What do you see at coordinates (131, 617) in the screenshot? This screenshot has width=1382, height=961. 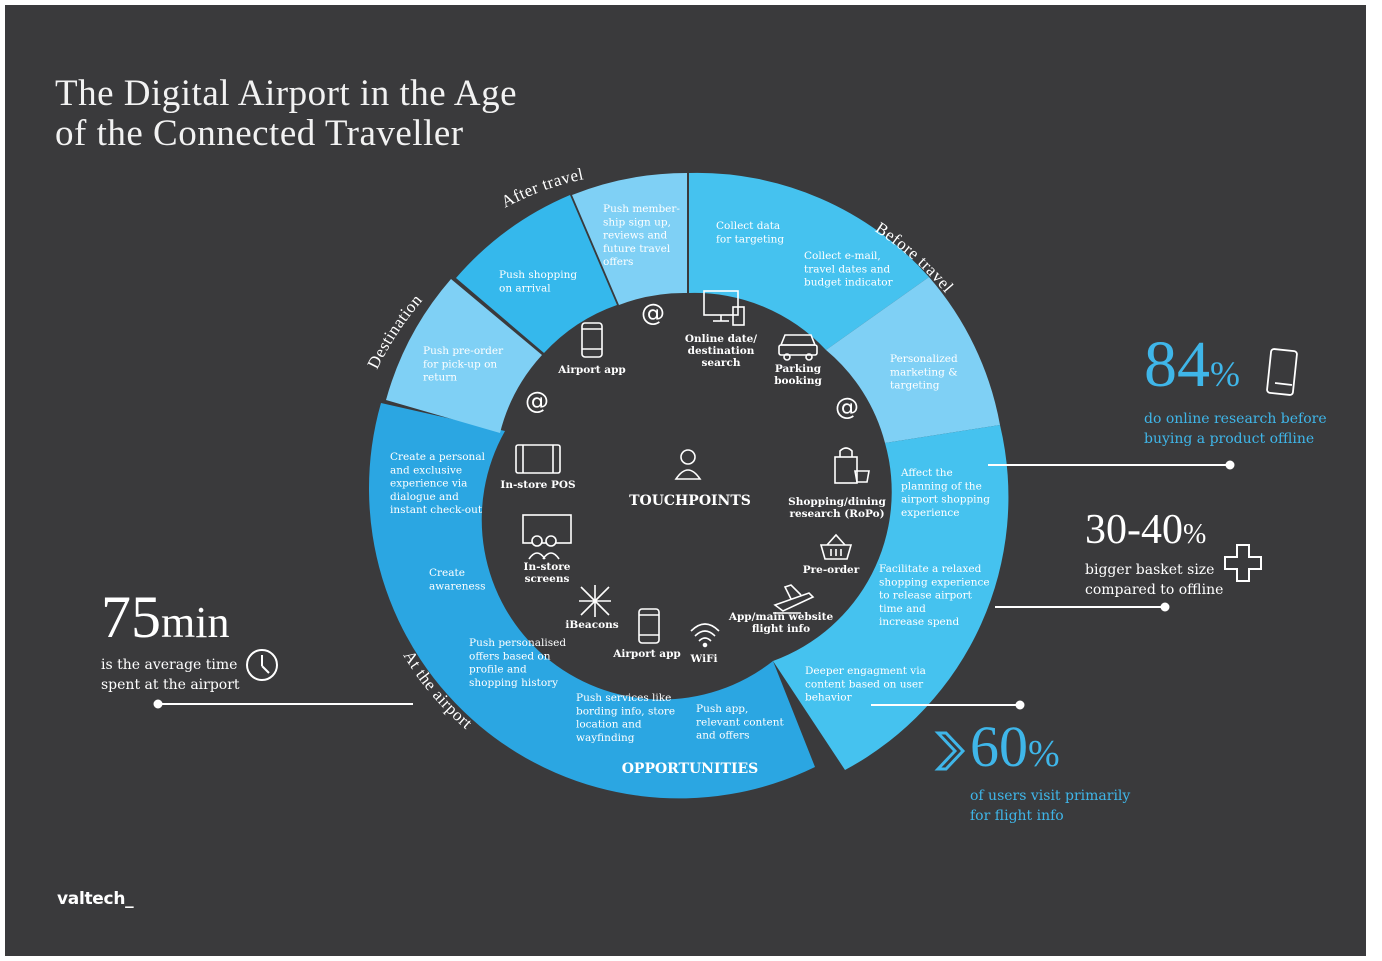 I see `stat-75-value: 75` at bounding box center [131, 617].